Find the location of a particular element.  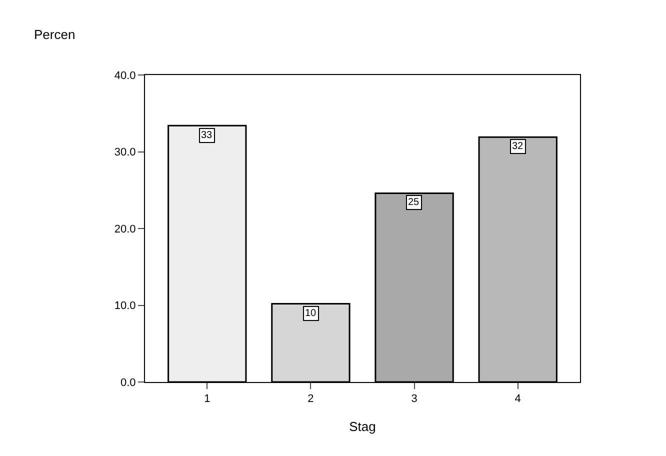

x-tick-label: 4 is located at coordinates (517, 399).